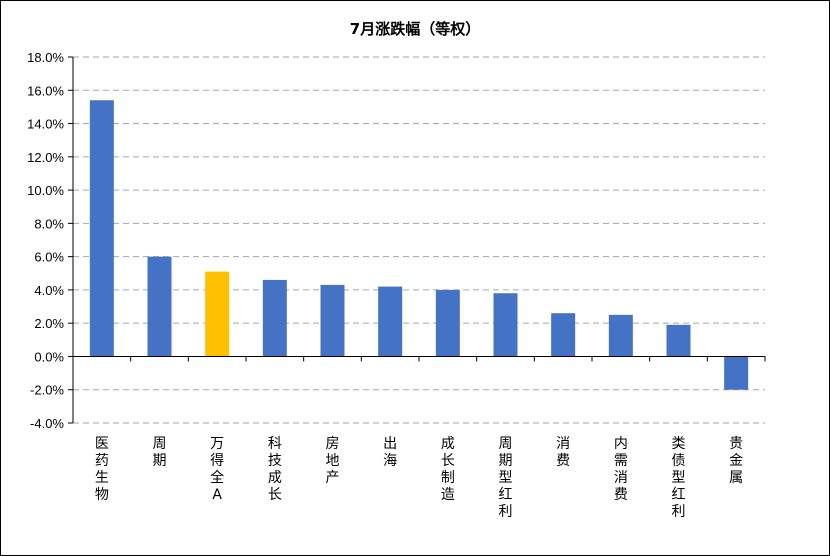 The image size is (830, 556). Describe the element at coordinates (45, 90) in the screenshot. I see `y-tick-label: 16.0%` at that location.